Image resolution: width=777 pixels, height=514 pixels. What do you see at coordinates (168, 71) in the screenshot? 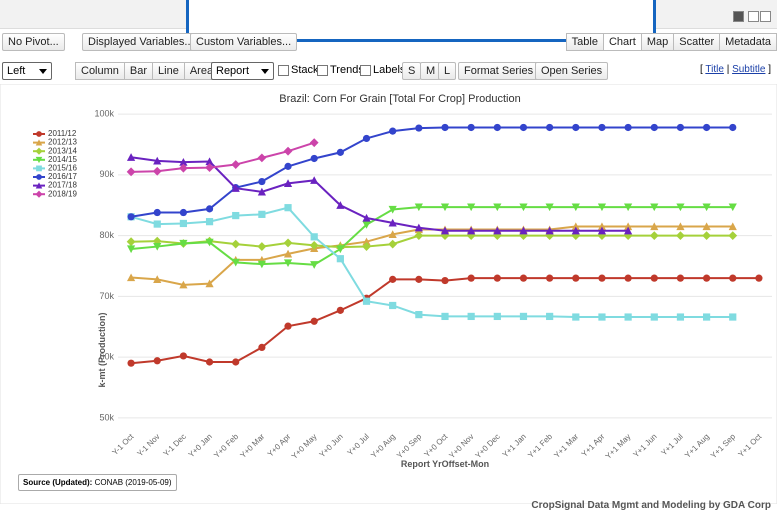
I see `chart-type-button: Line` at bounding box center [168, 71].